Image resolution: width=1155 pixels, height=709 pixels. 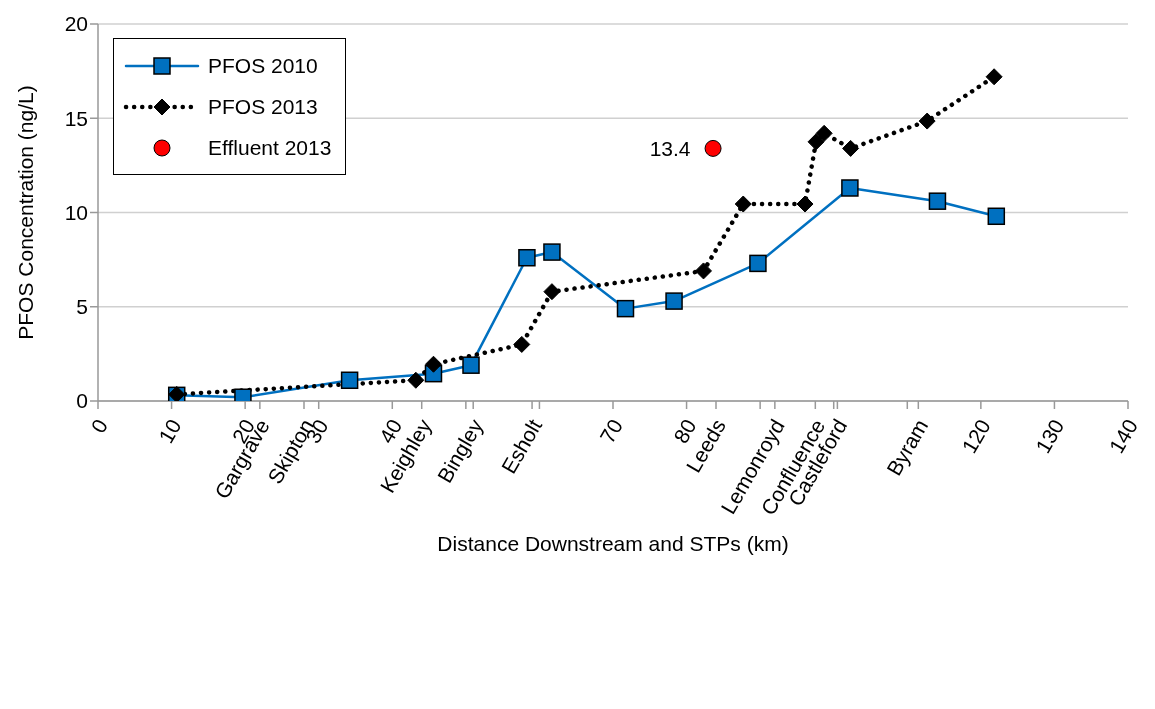 I want to click on y-tick-label: 0, so click(x=82, y=401).